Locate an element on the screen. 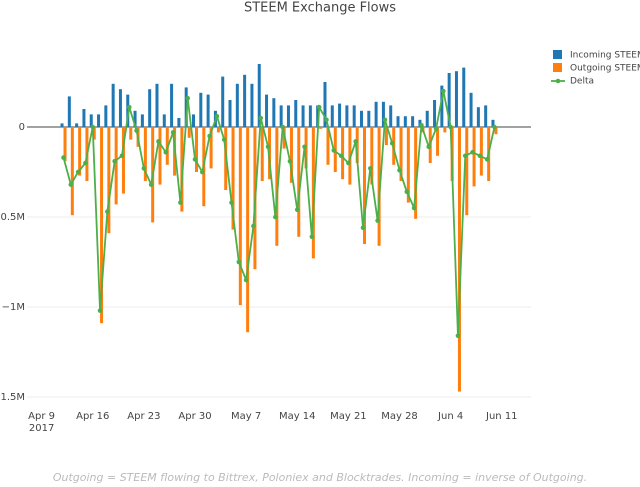 This screenshot has width=640, height=487. y-tick-label: 0 is located at coordinates (22, 127).